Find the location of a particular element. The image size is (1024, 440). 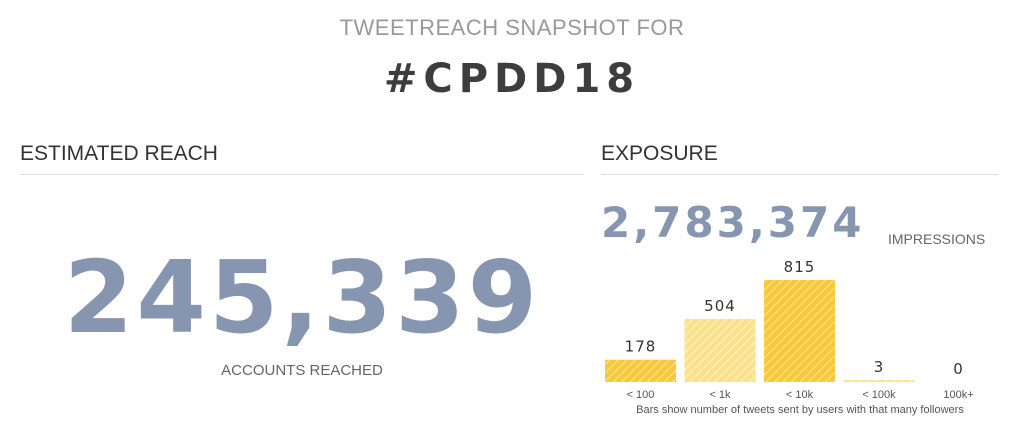

bar-value-label-2: 815 is located at coordinates (800, 267).